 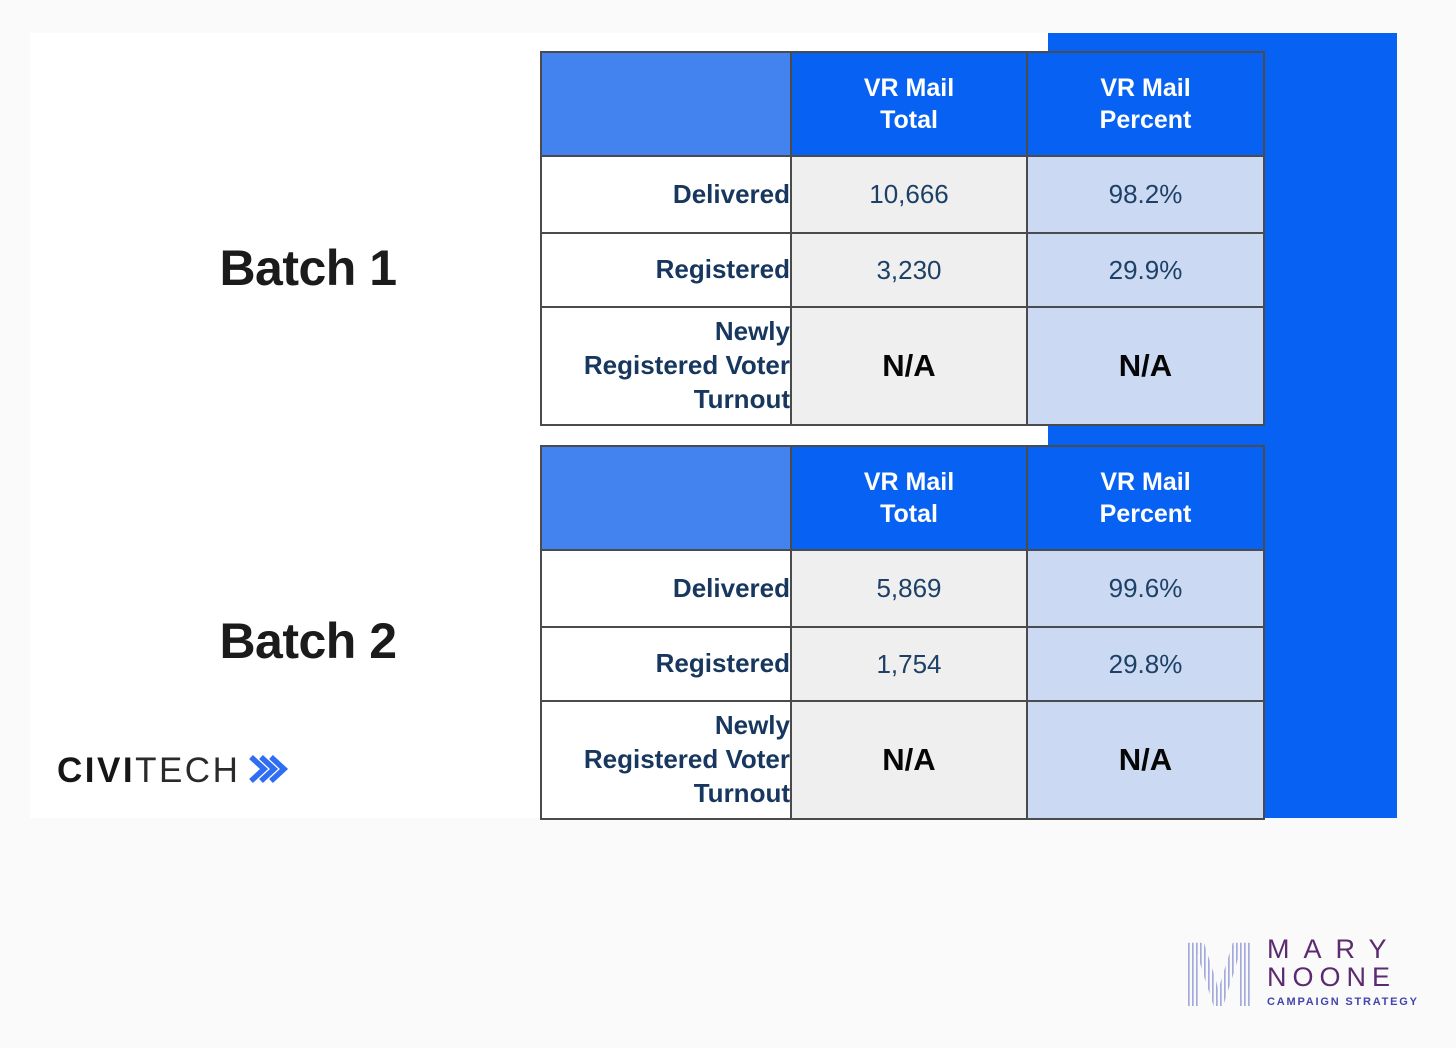 What do you see at coordinates (909, 664) in the screenshot?
I see `registered-total-value: 1,754` at bounding box center [909, 664].